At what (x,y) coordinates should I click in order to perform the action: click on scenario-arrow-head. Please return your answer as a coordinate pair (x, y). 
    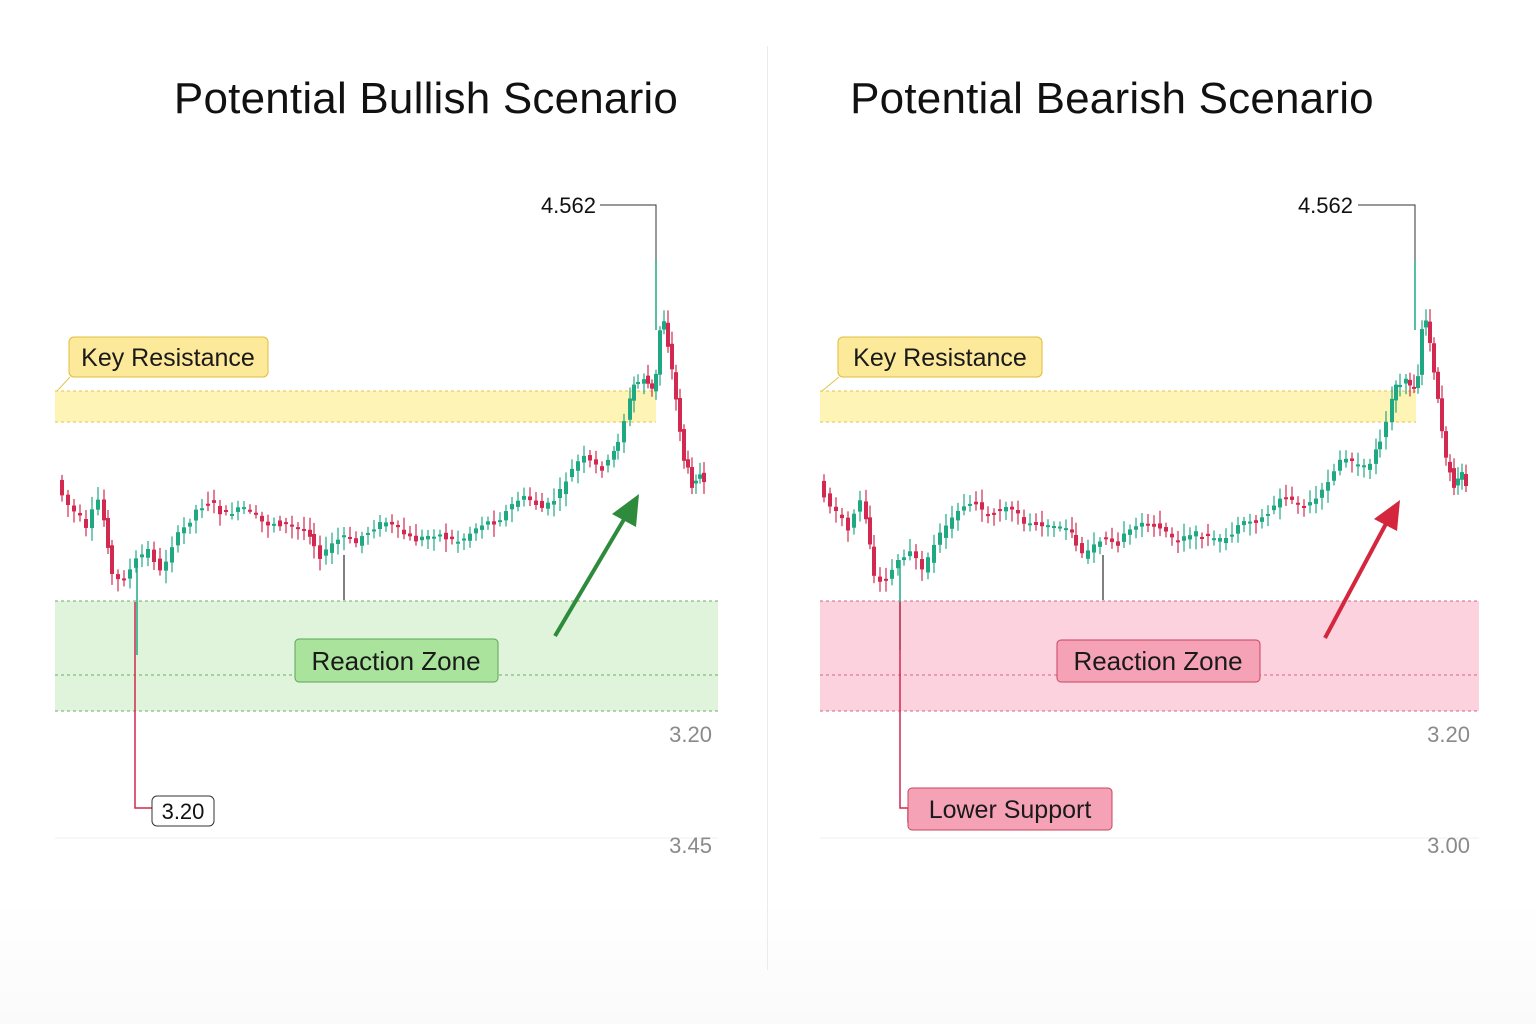
    Looking at the image, I should click on (625, 510).